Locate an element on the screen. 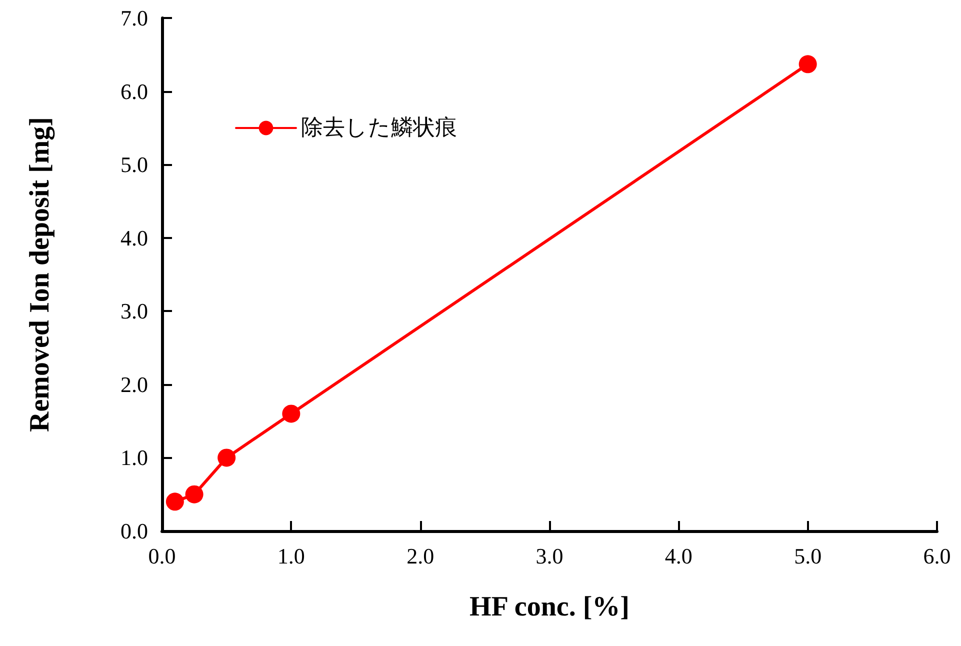 This screenshot has width=961, height=646. x-tick-label: 2.0 is located at coordinates (420, 556).